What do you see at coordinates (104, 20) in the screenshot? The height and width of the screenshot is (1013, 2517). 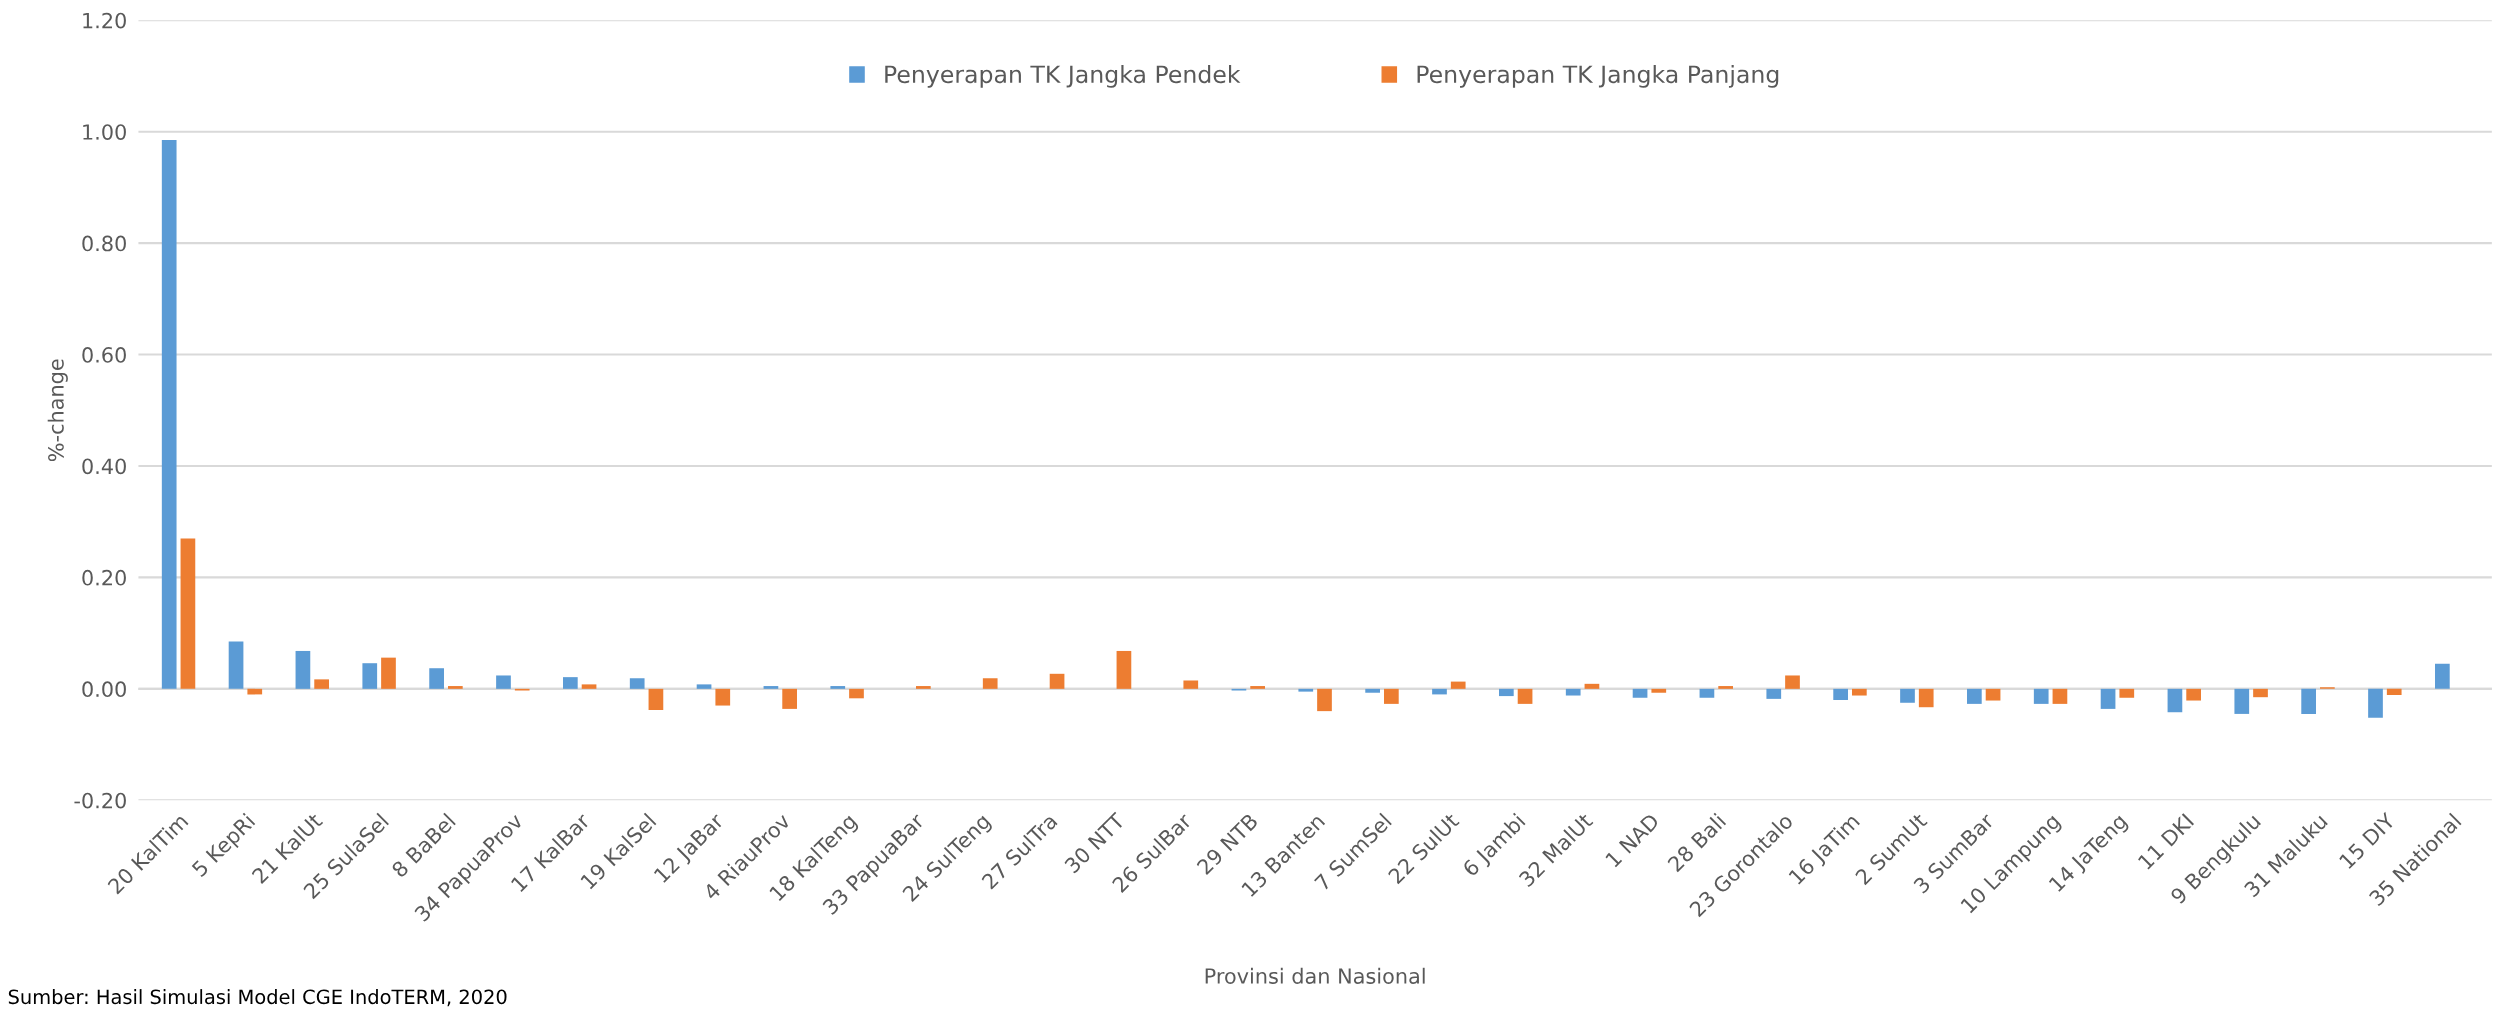 I see `y-tick-label: 1.20` at bounding box center [104, 20].